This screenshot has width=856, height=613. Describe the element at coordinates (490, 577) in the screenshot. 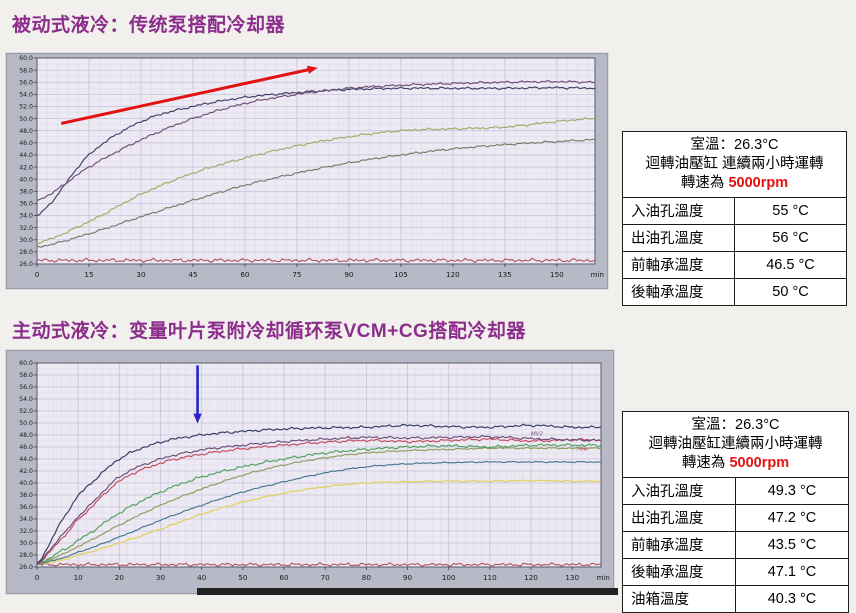

I see `svg-text: 110` at that location.